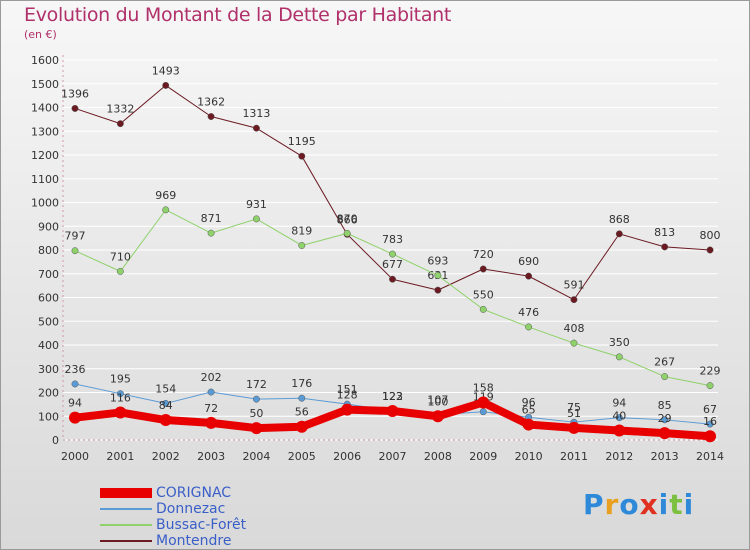  What do you see at coordinates (392, 412) in the screenshot?
I see `series-corignac: 94 116 84 72 50 56 128 122 100 158 65 51 40 29 16` at bounding box center [392, 412].